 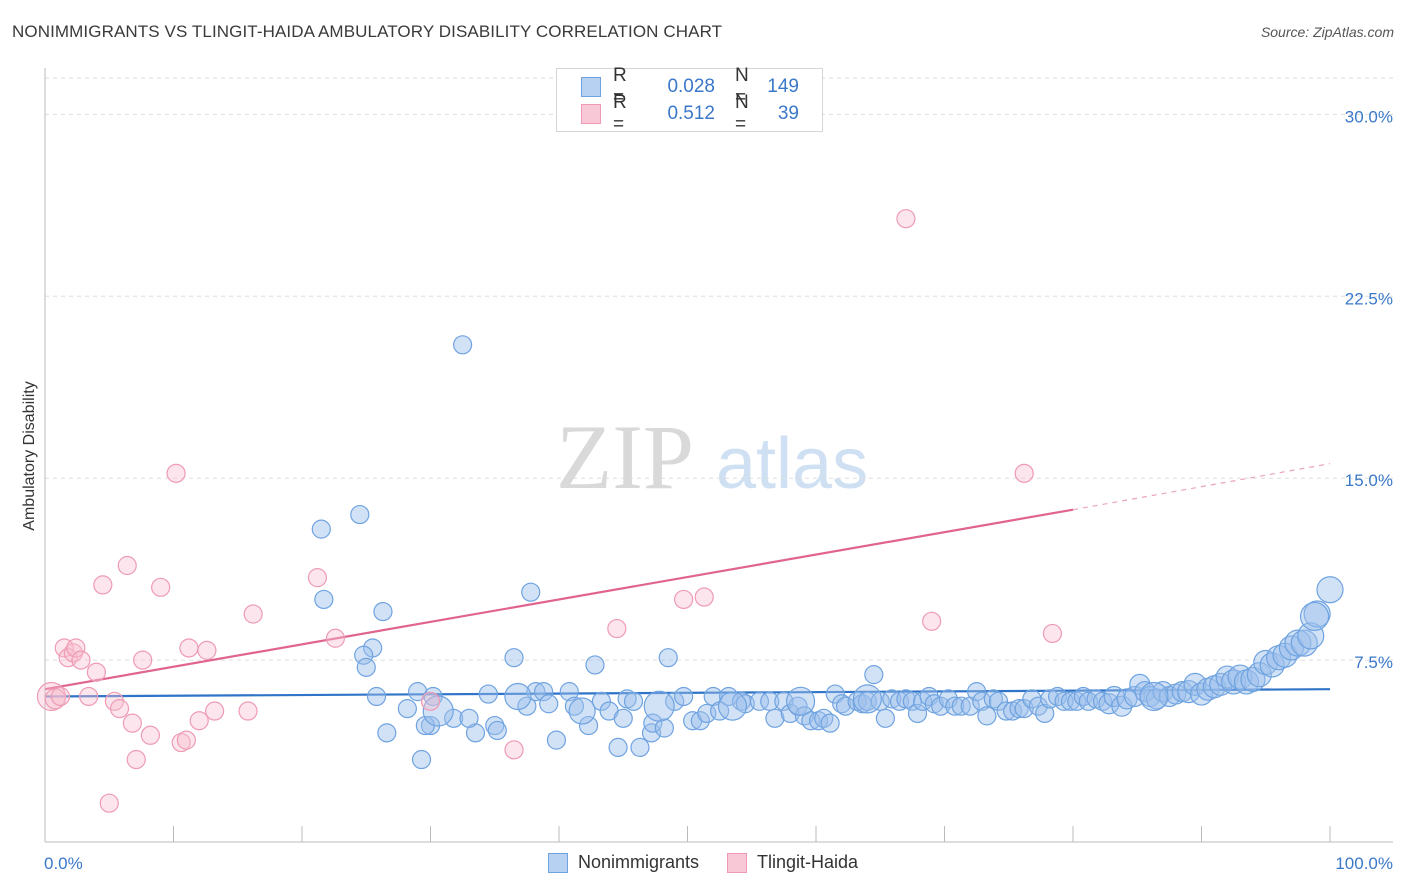 What do you see at coordinates (1369, 116) in the screenshot?
I see `y-tick-label: 30.0%` at bounding box center [1369, 116].